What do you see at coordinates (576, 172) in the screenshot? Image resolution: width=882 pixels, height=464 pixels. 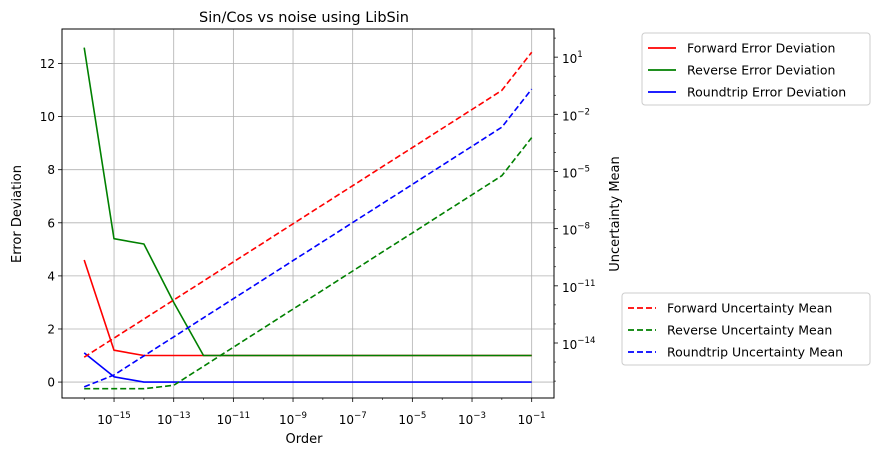 I see `y-right-tick-label: 10⁻⁵` at bounding box center [576, 172].